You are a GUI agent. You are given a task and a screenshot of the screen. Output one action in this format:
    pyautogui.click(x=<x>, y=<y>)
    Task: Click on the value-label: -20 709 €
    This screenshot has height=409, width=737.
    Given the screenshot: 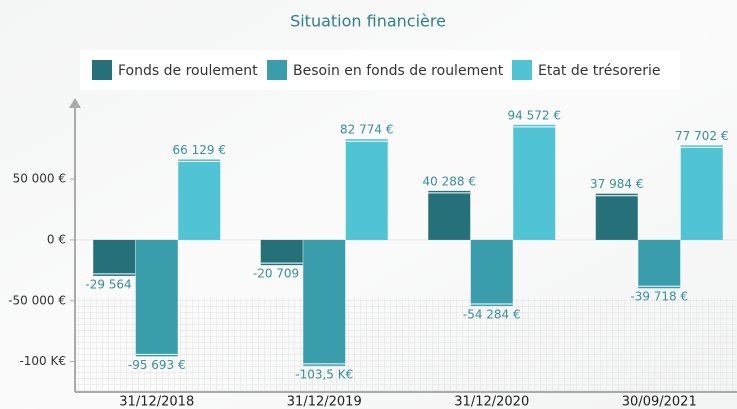 What is the action you would take?
    pyautogui.click(x=282, y=274)
    